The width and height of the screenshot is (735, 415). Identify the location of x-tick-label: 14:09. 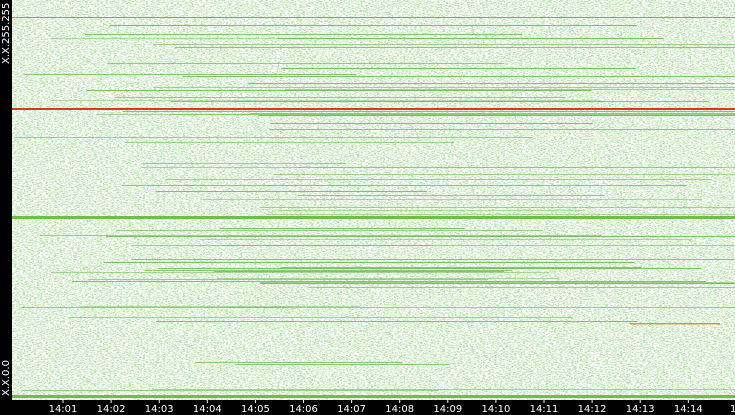
(447, 409).